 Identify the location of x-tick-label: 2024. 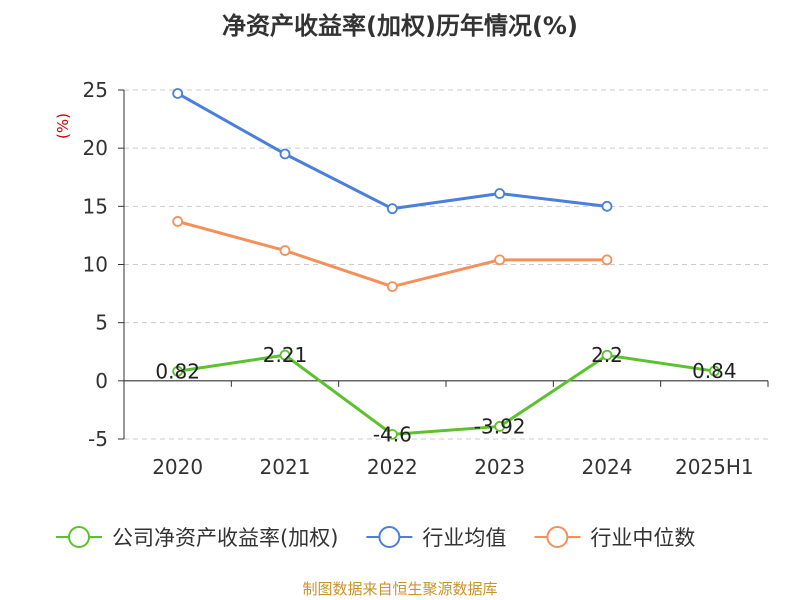
(607, 467).